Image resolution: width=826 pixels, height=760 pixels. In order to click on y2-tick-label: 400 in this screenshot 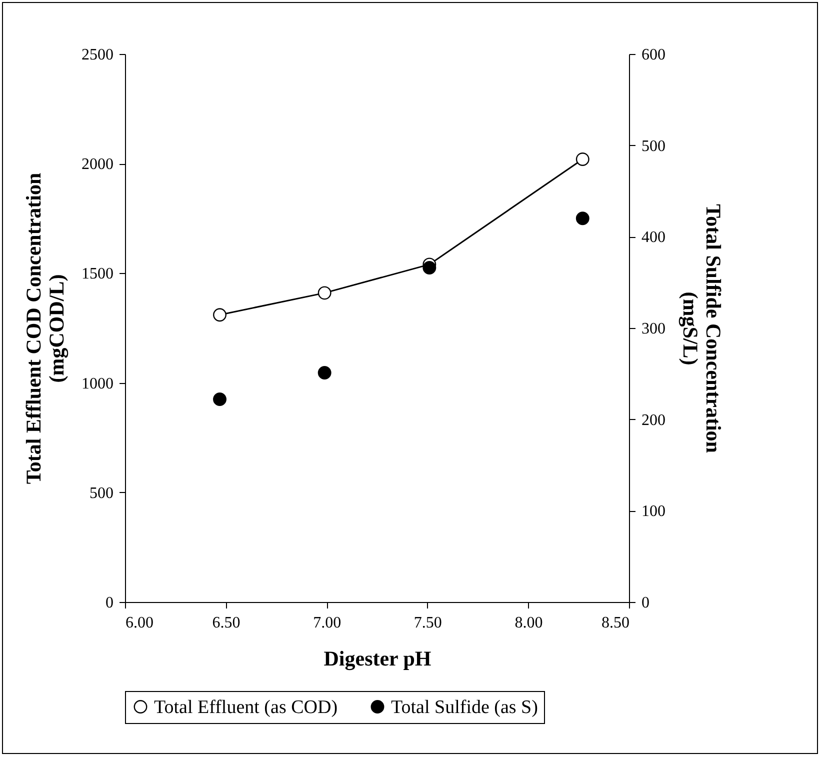, I will do `click(654, 237)`.